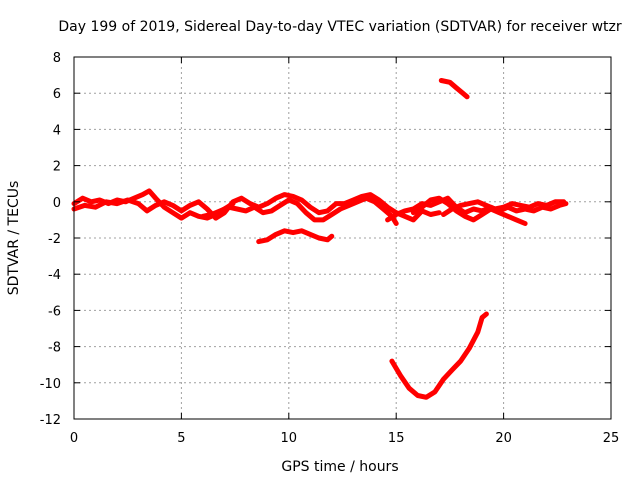 This screenshot has width=640, height=480. What do you see at coordinates (14, 238) in the screenshot?
I see `y-axis-label: SDTVAR / TECUs` at bounding box center [14, 238].